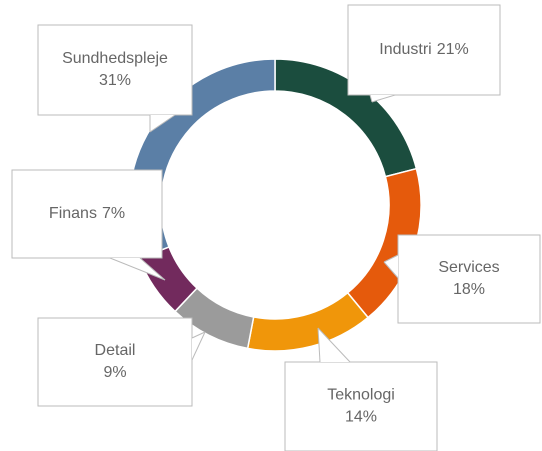 The image size is (542, 451). I want to click on callout: Teknologi 14%, so click(361, 389).